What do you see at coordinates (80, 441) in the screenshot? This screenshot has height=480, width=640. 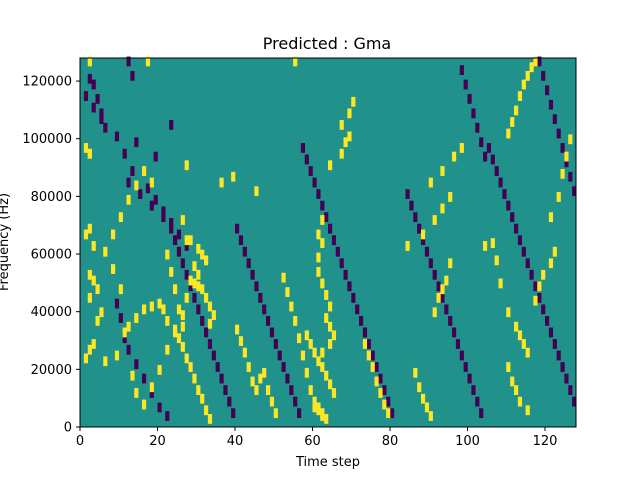 I see `x-tick-label: 0` at bounding box center [80, 441].